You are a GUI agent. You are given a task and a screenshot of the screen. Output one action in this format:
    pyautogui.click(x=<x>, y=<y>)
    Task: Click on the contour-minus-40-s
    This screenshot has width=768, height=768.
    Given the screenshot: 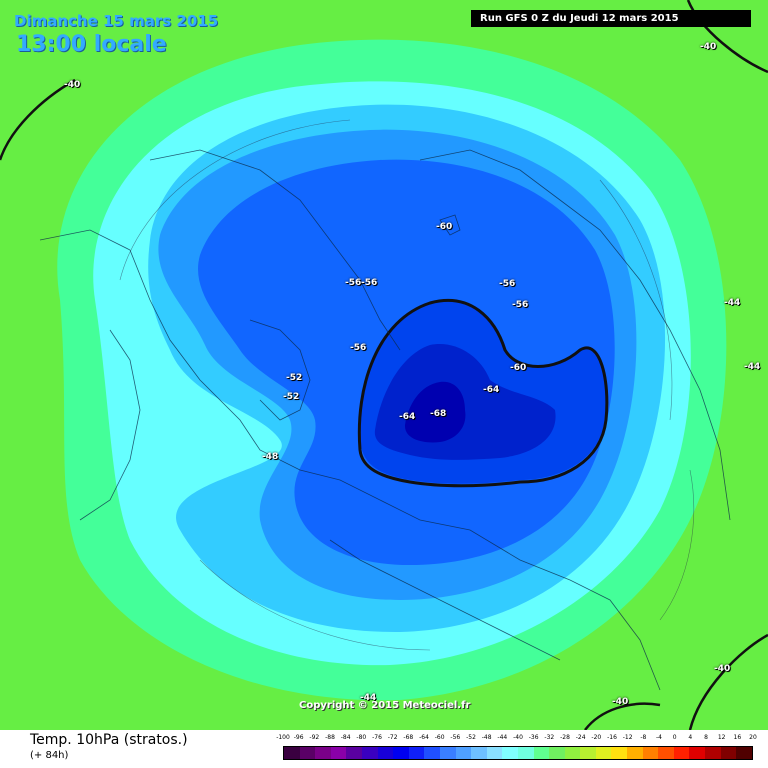 What is the action you would take?
    pyautogui.click(x=622, y=716)
    